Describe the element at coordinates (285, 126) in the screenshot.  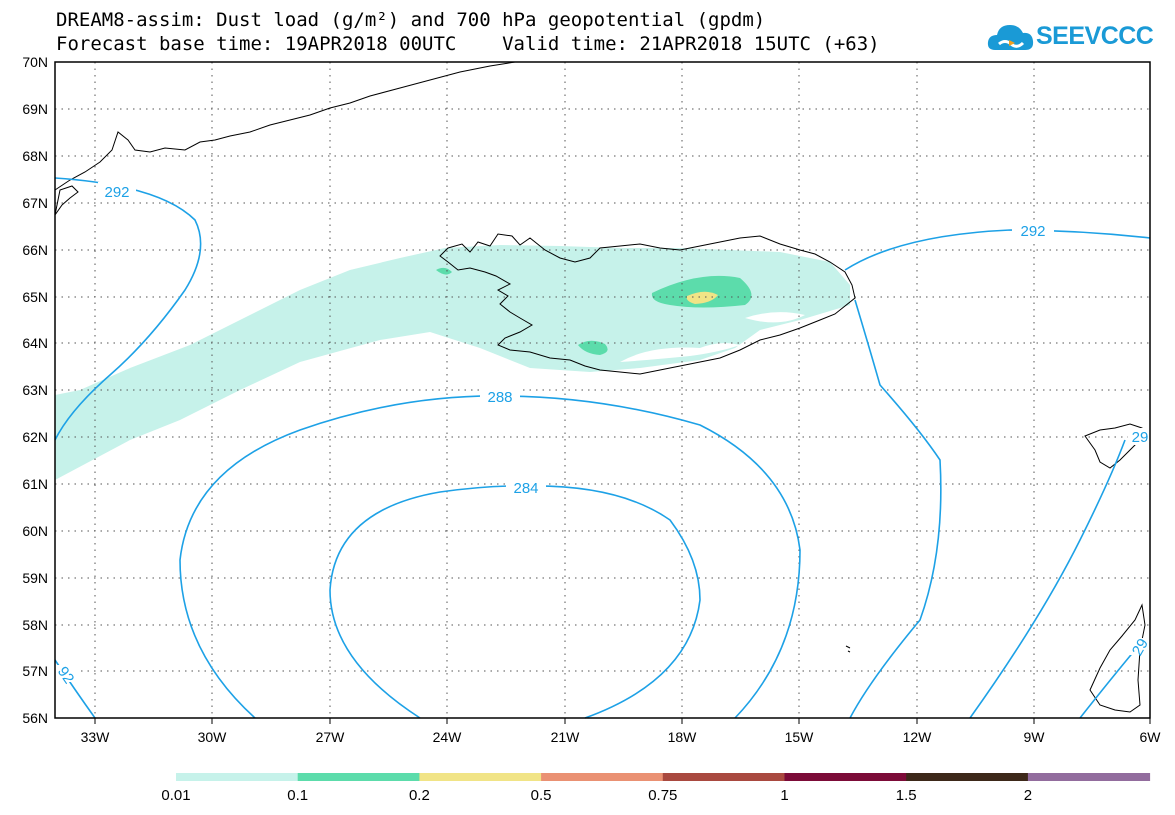
I see `greenland-coast` at that location.